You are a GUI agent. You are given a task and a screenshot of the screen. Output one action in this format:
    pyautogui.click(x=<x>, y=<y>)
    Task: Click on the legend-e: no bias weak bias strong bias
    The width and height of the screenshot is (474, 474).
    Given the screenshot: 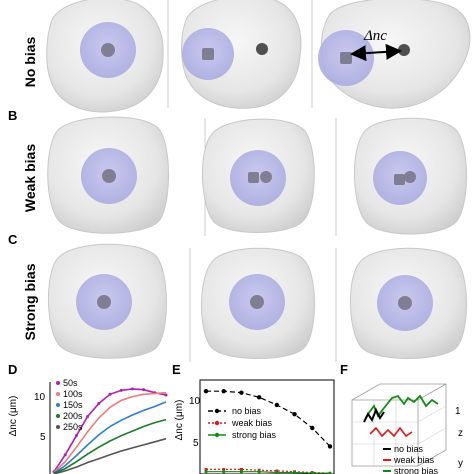 What is the action you would take?
    pyautogui.click(x=242, y=423)
    